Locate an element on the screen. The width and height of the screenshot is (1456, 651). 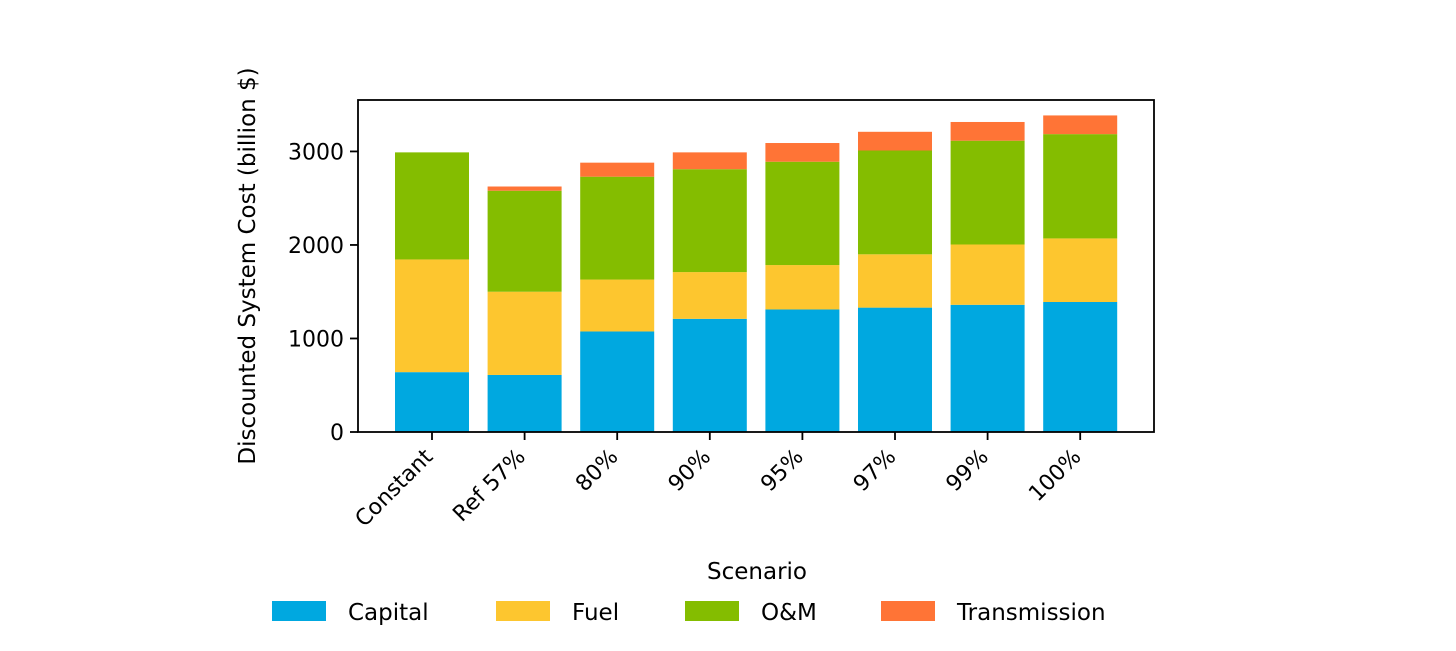
x-tick-label: Ref 57% is located at coordinates (489, 486).